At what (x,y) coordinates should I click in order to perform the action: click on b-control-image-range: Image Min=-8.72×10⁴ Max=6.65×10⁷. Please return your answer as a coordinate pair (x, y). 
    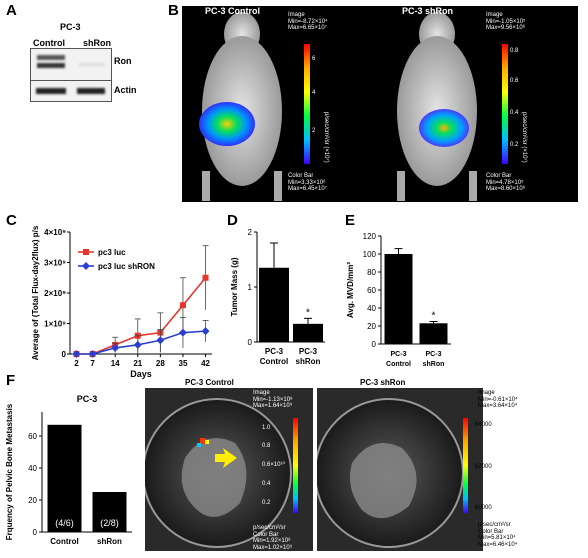
    Looking at the image, I should click on (318, 22).